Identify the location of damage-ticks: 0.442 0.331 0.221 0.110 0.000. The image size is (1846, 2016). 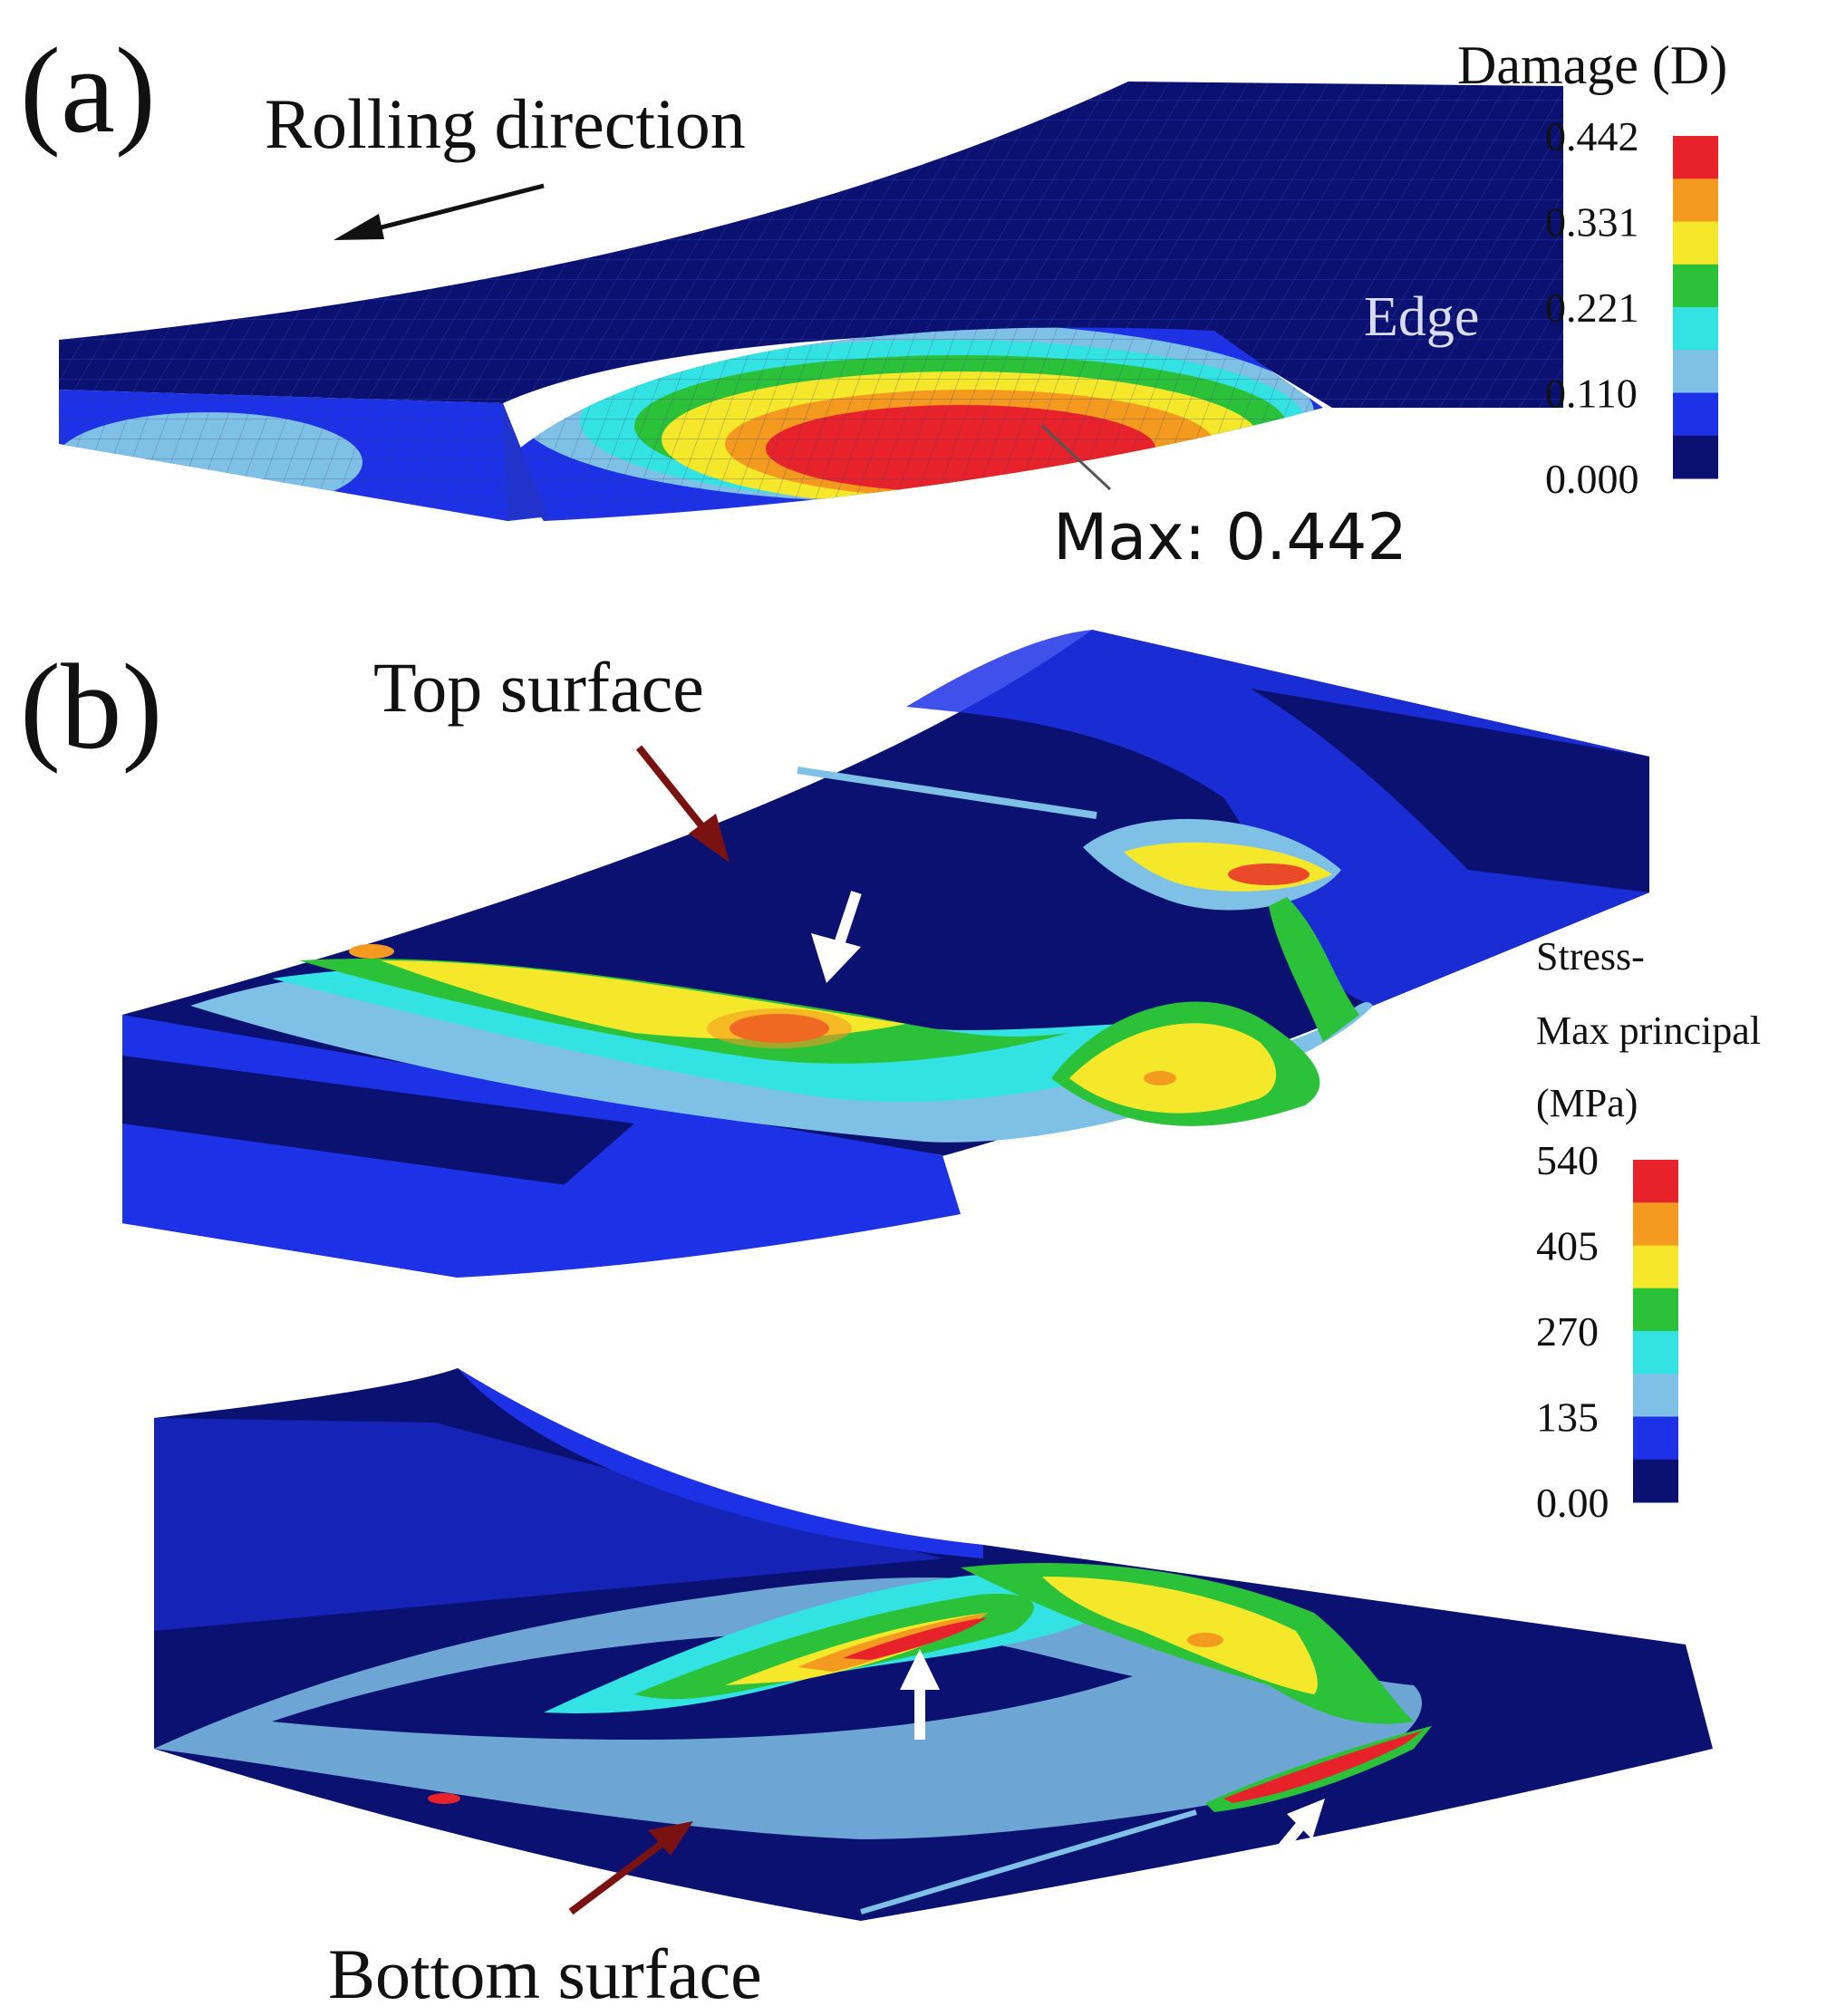
(1592, 307).